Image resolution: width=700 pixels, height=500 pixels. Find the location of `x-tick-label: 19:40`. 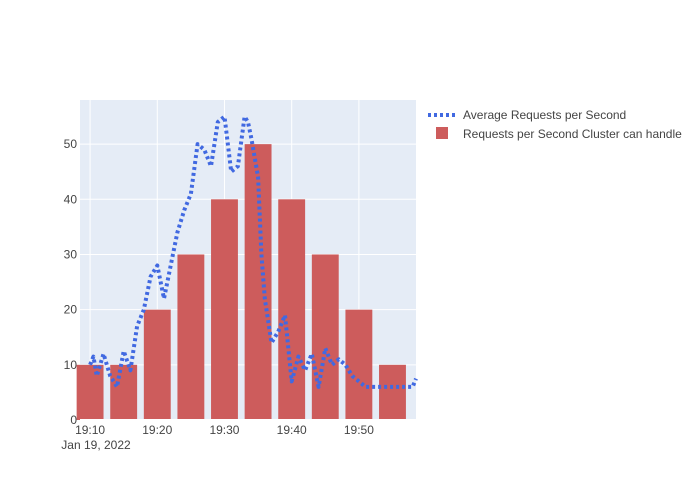

x-tick-label: 19:40 is located at coordinates (292, 430).